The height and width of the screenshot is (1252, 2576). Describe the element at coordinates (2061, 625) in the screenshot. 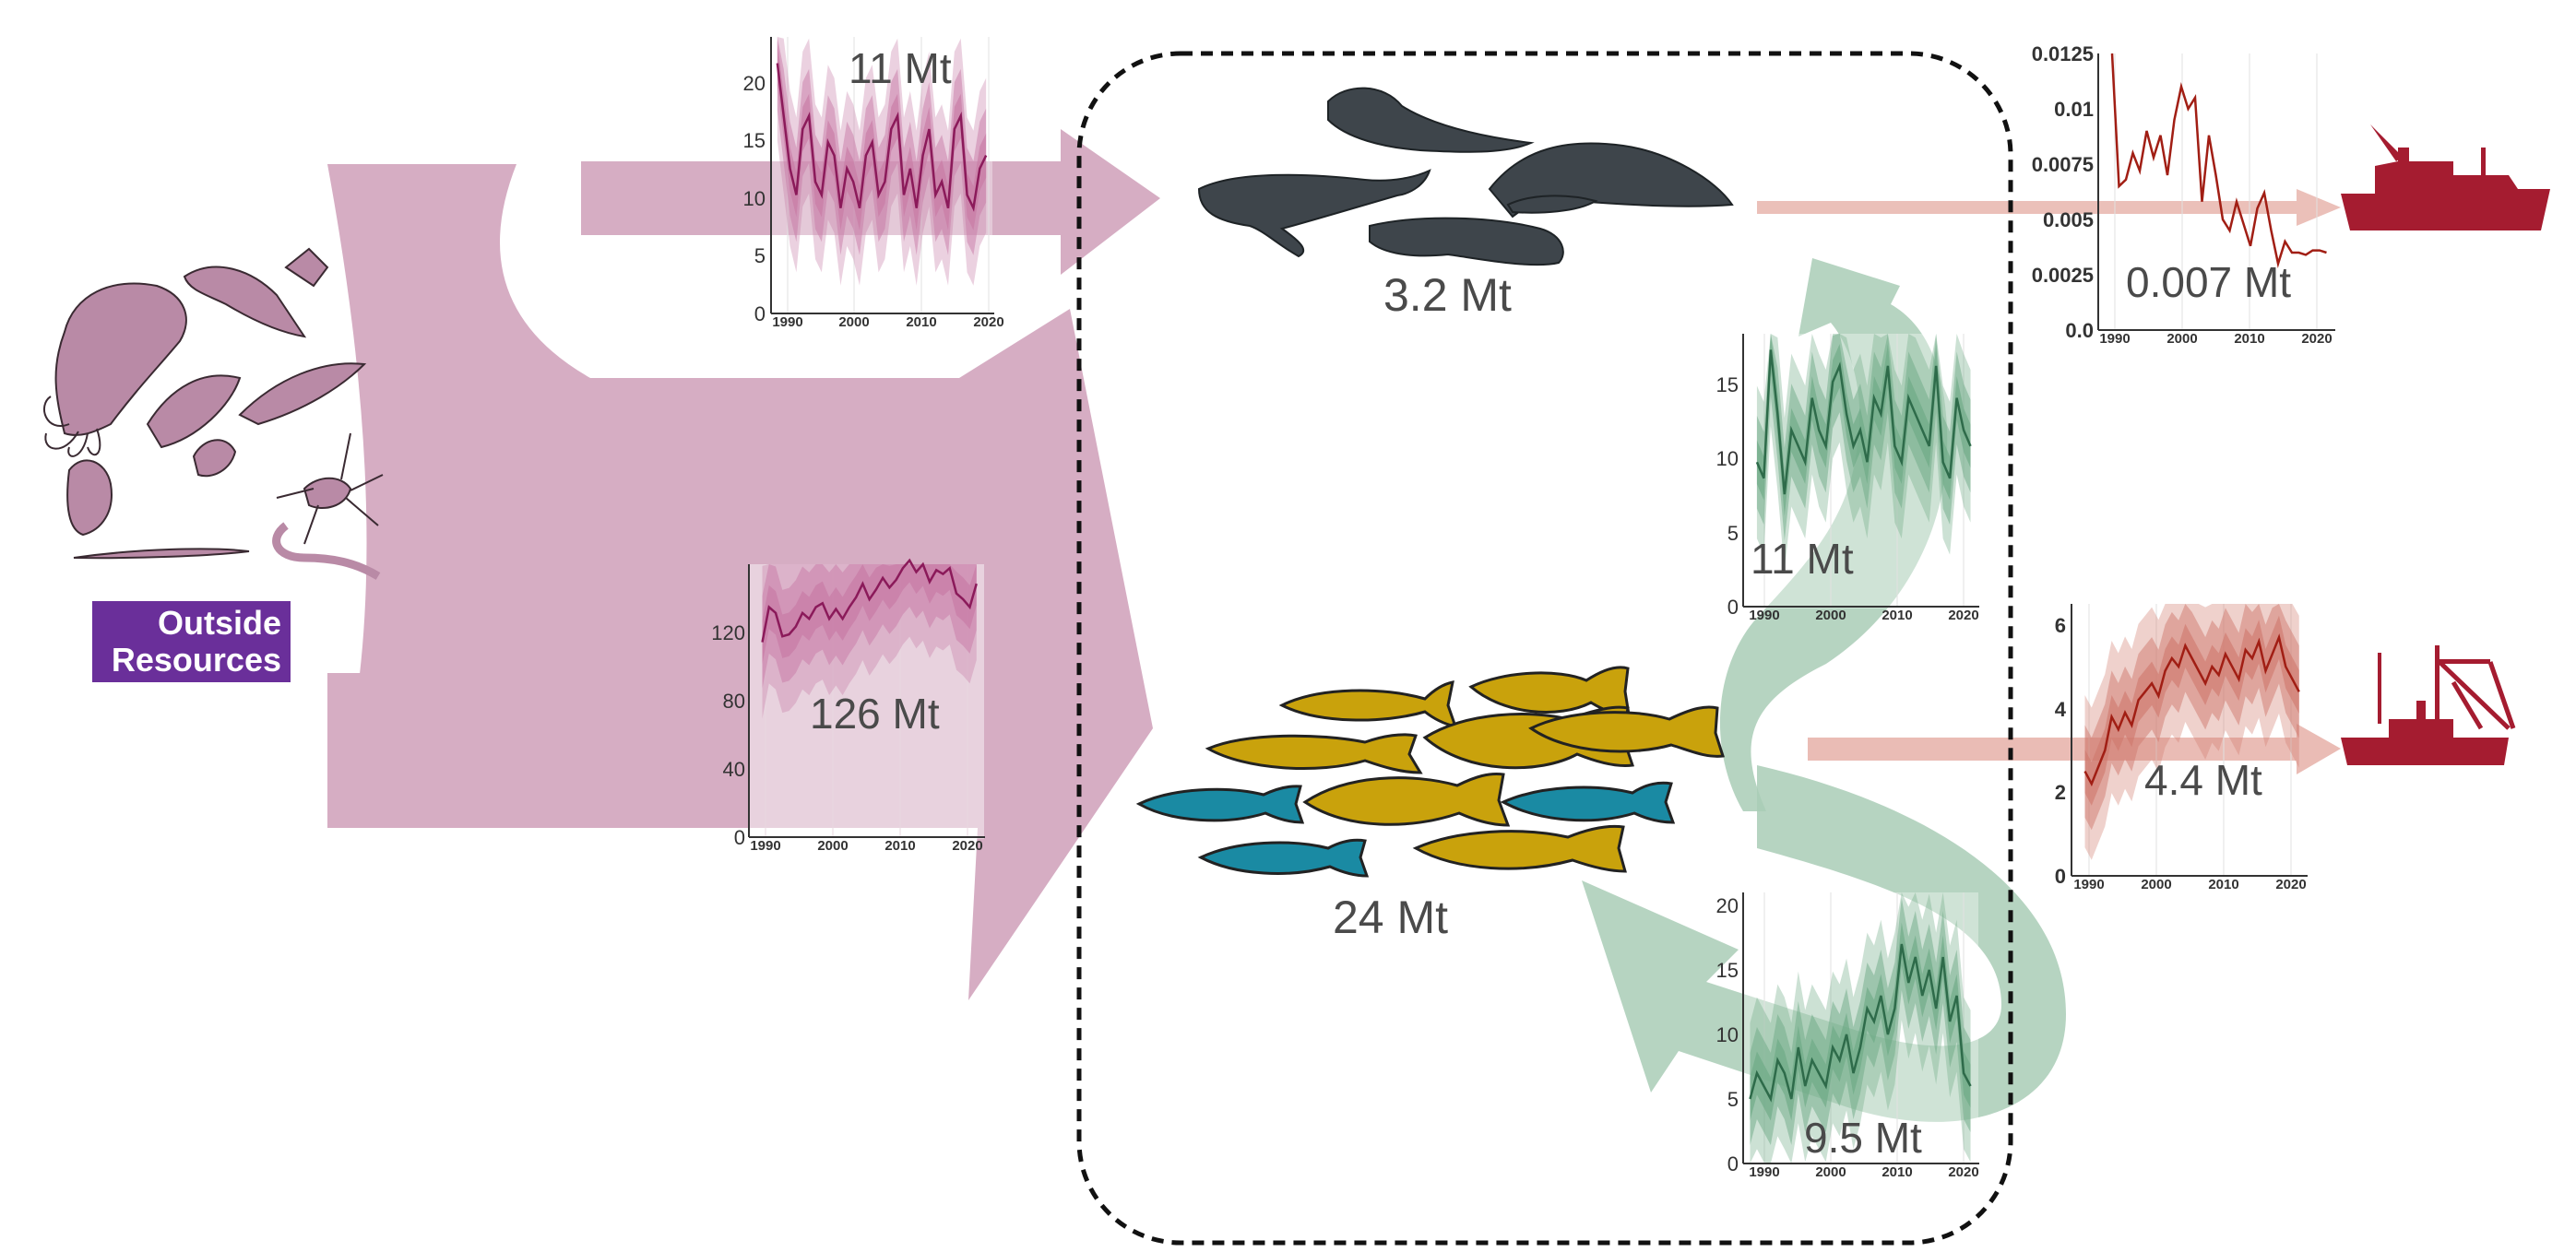

I see `chart-fish-catch-ytick: 6` at that location.